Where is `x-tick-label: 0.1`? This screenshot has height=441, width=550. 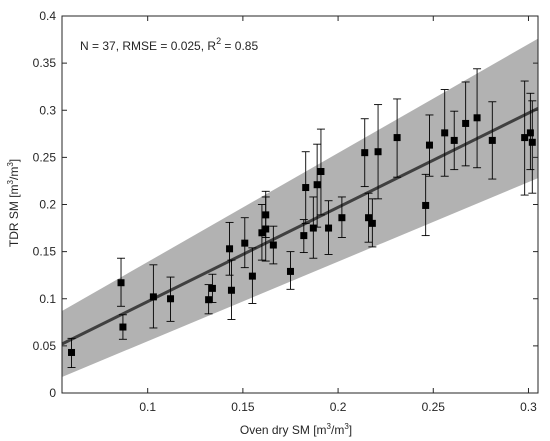
x-tick-label: 0.1 is located at coordinates (147, 407).